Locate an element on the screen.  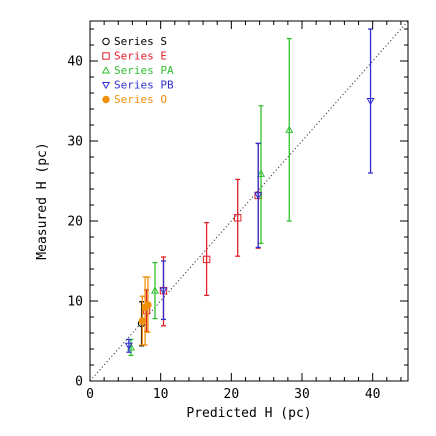
x-tick-label: 10 is located at coordinates (161, 394).